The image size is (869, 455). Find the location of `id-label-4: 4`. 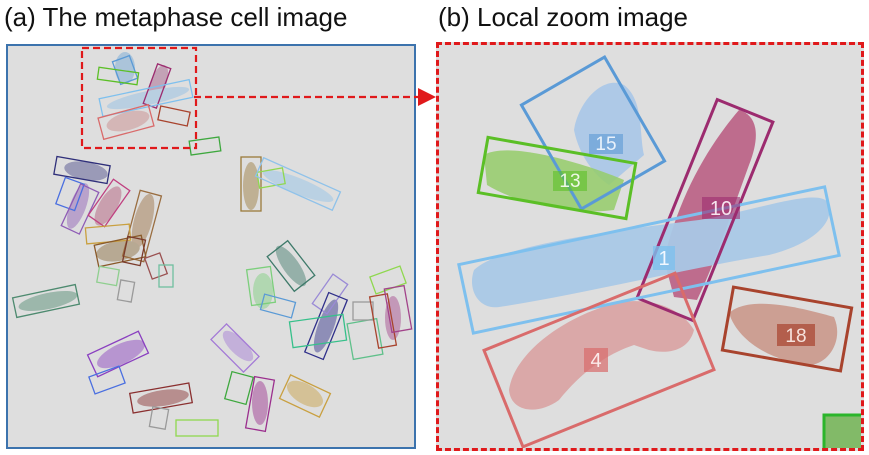

id-label-4: 4 is located at coordinates (595, 361).